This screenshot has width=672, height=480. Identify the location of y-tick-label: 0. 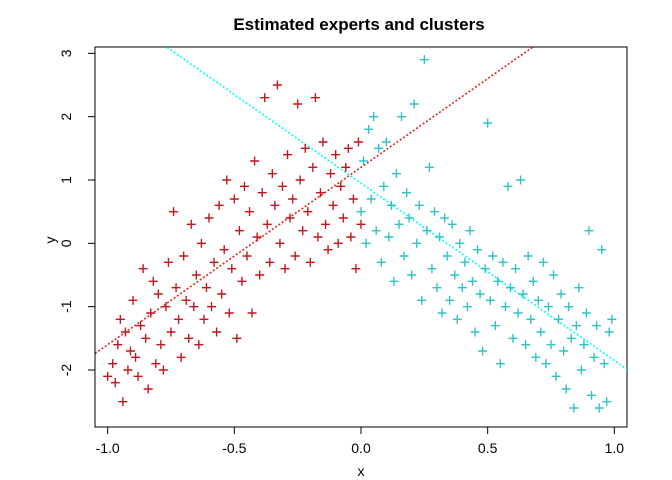
(66, 243).